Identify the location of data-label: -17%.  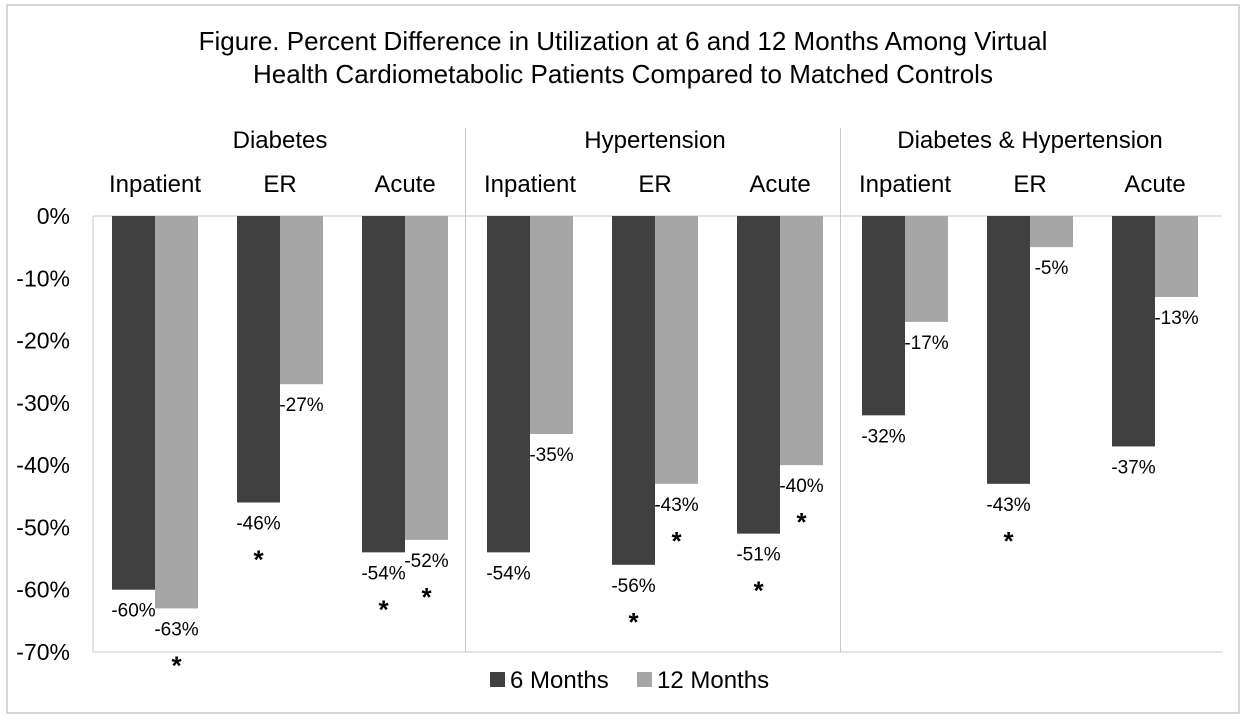
(926, 343).